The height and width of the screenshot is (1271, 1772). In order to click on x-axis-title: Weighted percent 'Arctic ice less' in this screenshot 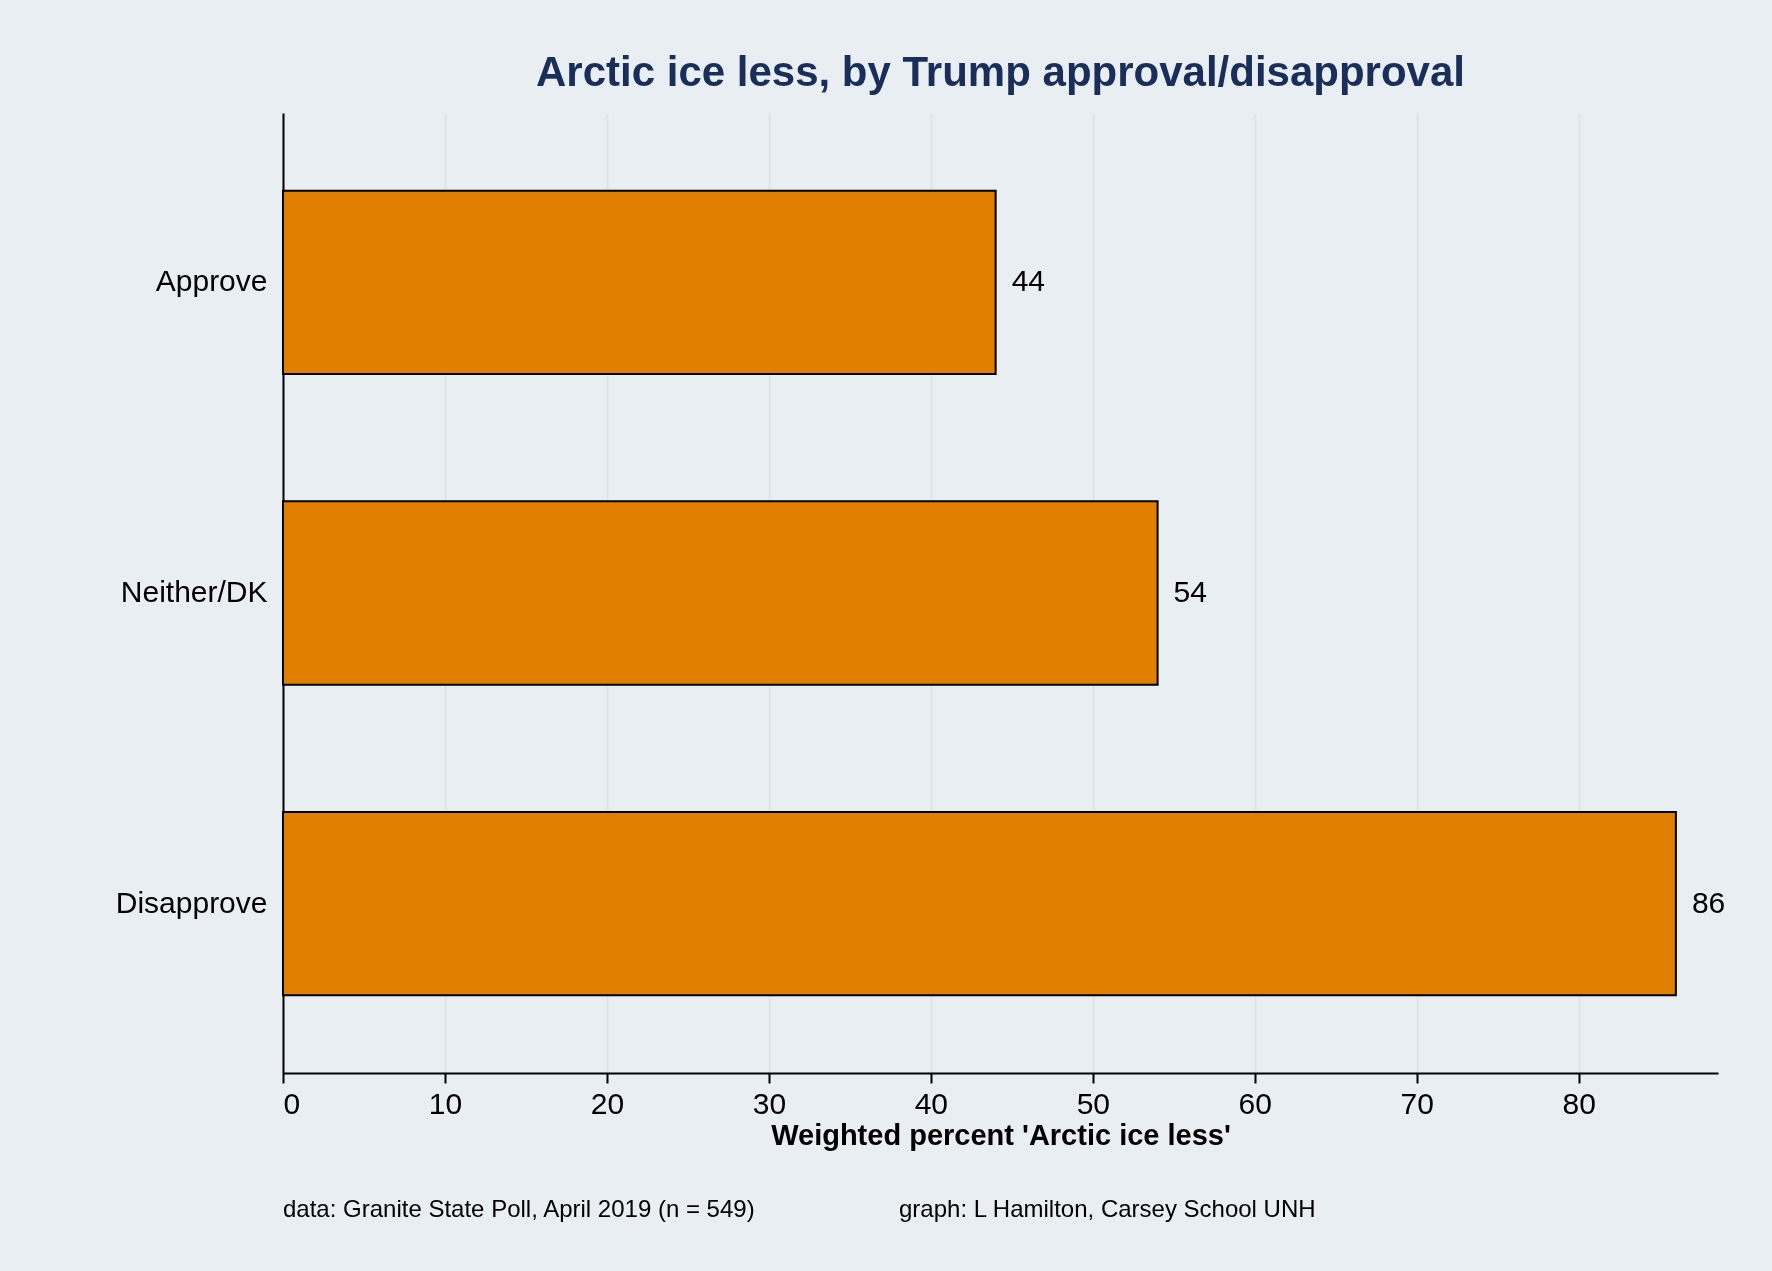, I will do `click(1001, 1134)`.